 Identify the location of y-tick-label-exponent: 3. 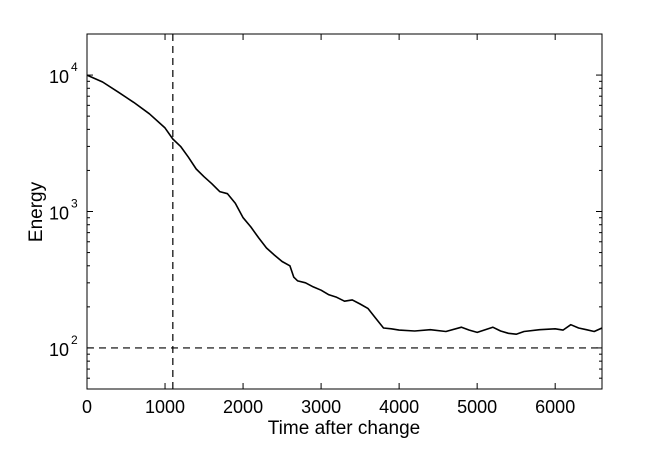
(74, 204).